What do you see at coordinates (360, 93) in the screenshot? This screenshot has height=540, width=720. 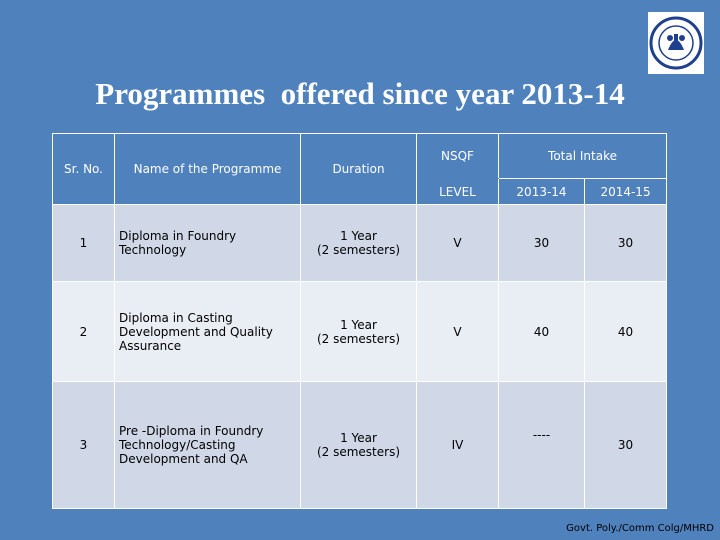 I see `slide-title: Programmes offered since year 2013-14` at bounding box center [360, 93].